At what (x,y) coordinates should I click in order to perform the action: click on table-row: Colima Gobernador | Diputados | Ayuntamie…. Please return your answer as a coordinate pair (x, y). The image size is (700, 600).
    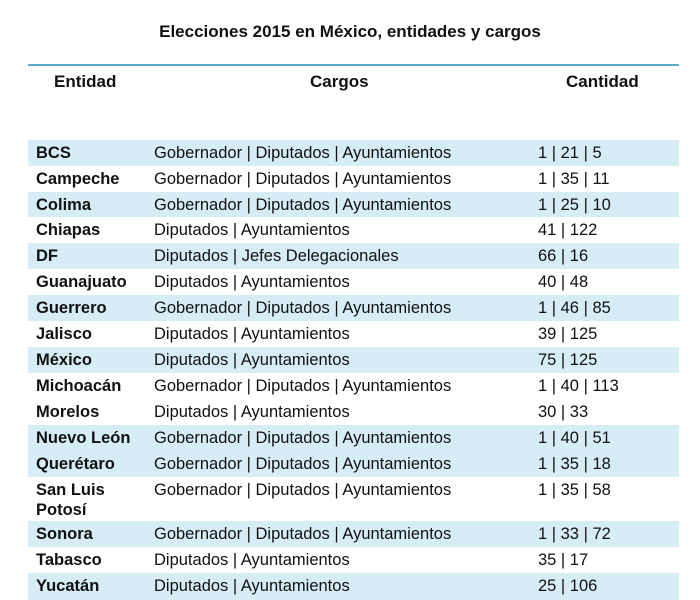
    Looking at the image, I should click on (353, 204).